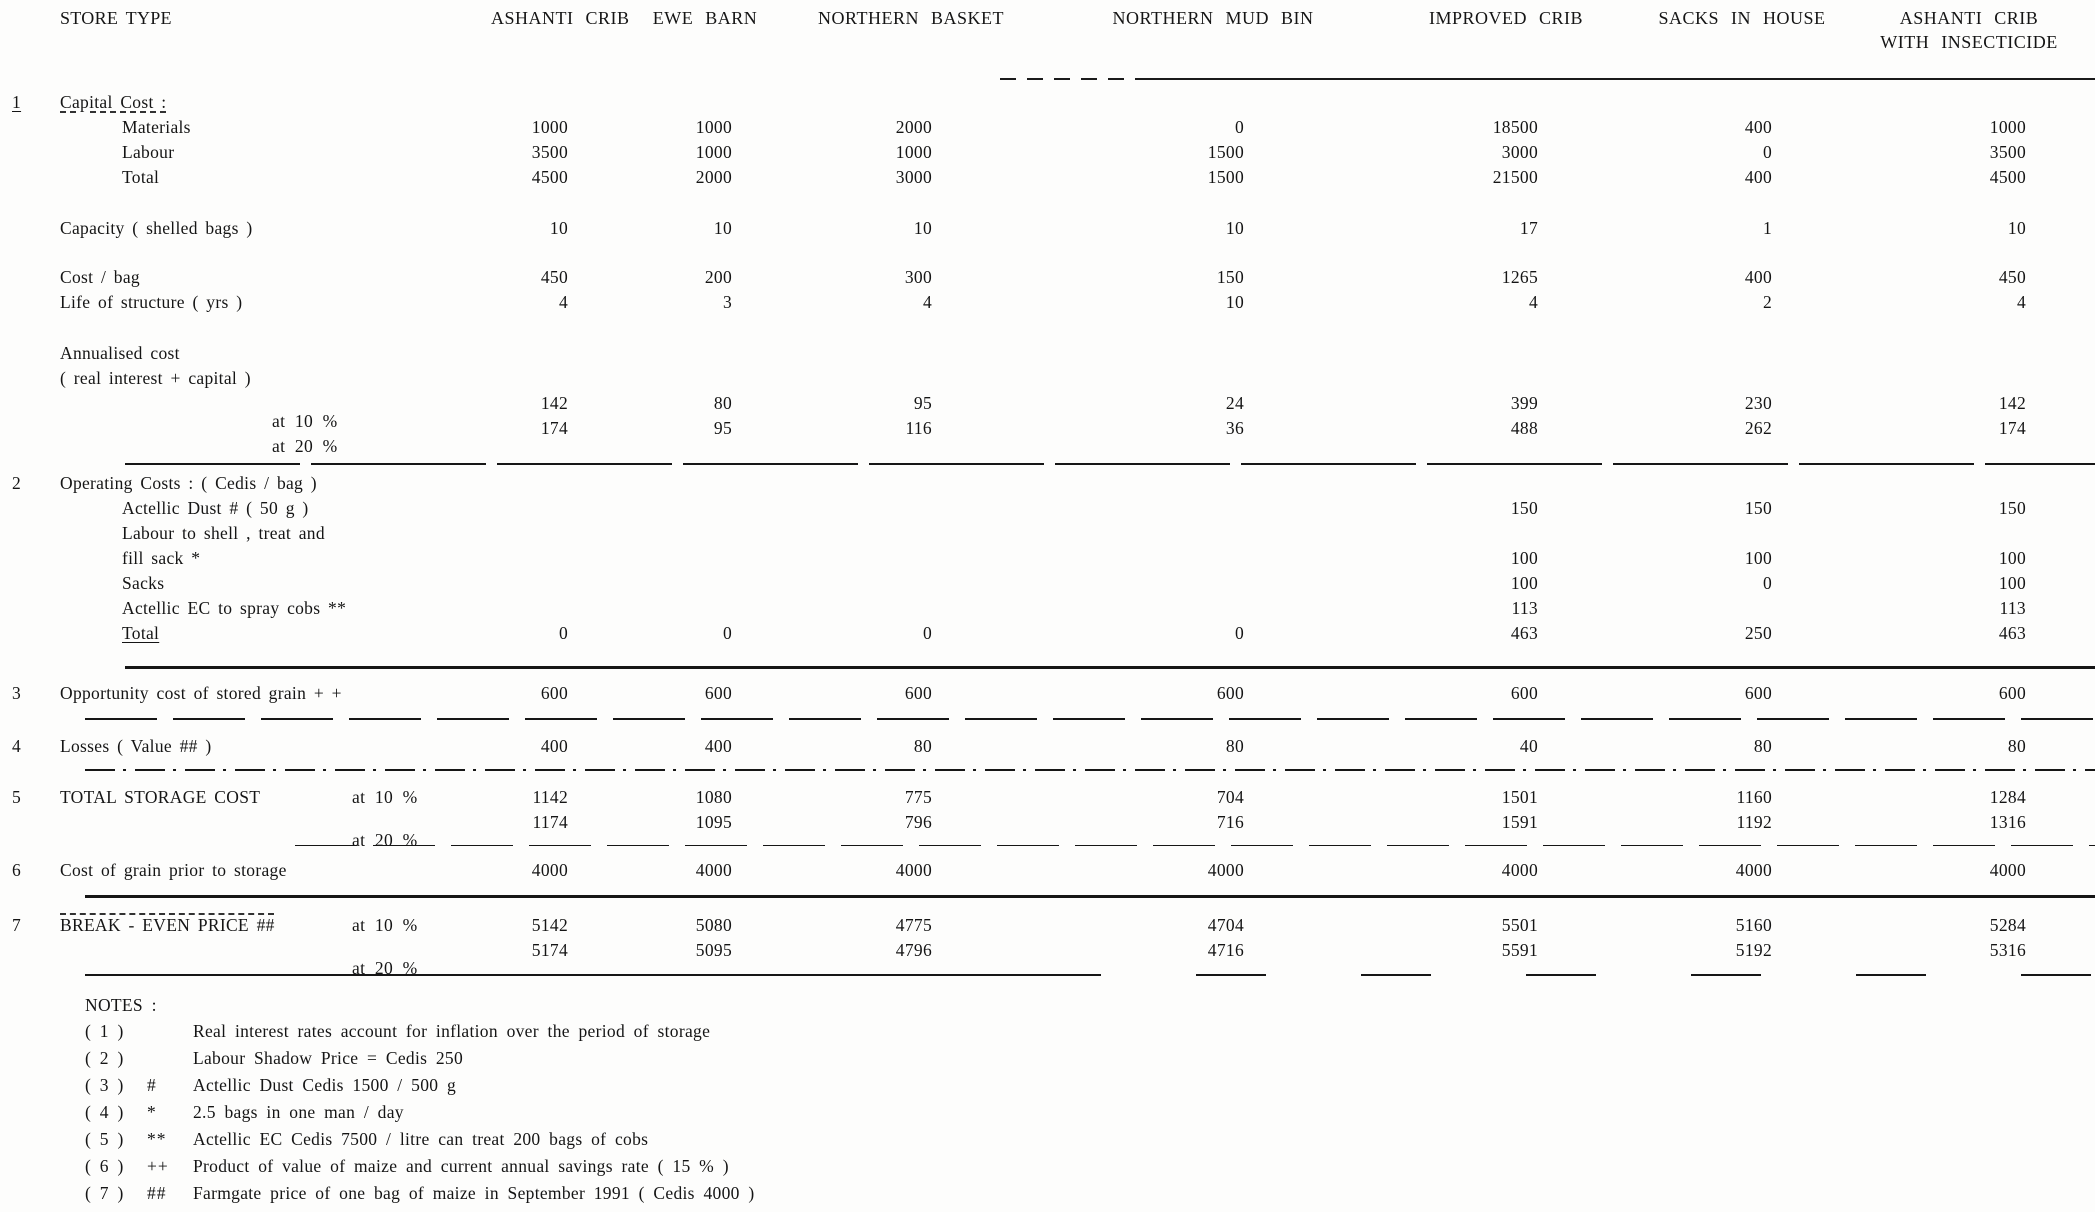  I want to click on row-label-cell: Opportunity cost of stored grain + +, so click(270, 693).